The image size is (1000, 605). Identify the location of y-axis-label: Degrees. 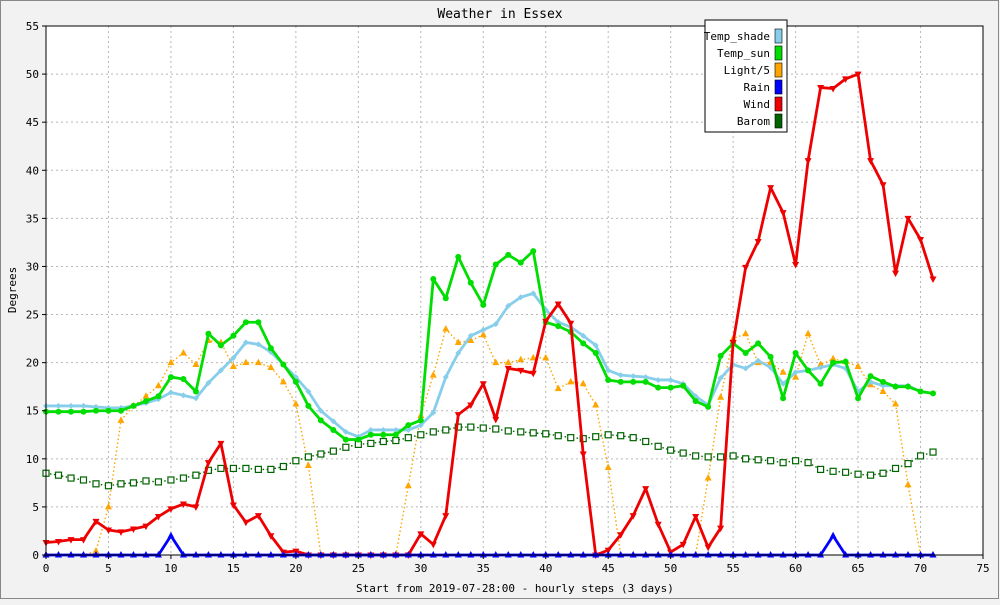
(12, 290).